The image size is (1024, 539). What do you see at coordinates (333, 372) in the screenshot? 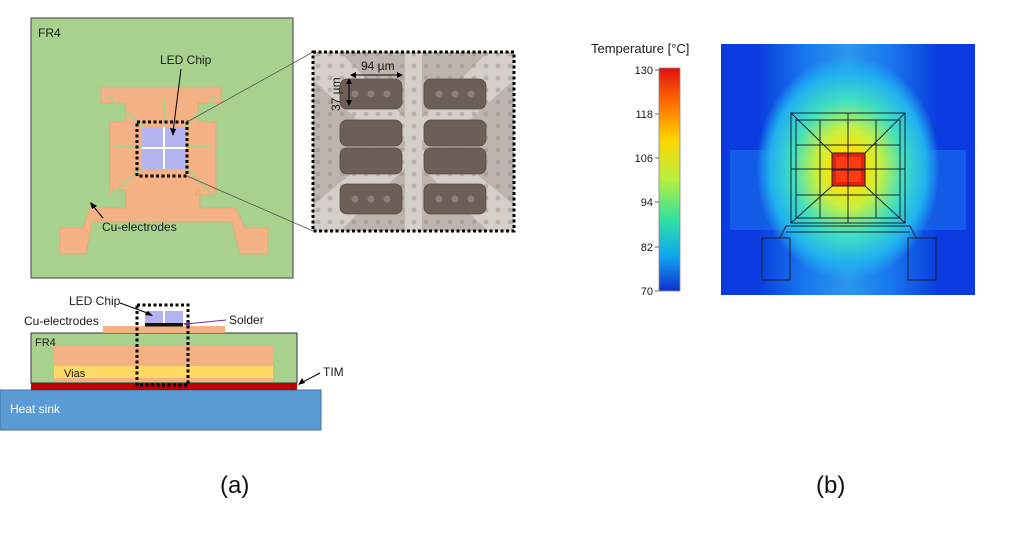
I see `tim-label: TIM` at bounding box center [333, 372].